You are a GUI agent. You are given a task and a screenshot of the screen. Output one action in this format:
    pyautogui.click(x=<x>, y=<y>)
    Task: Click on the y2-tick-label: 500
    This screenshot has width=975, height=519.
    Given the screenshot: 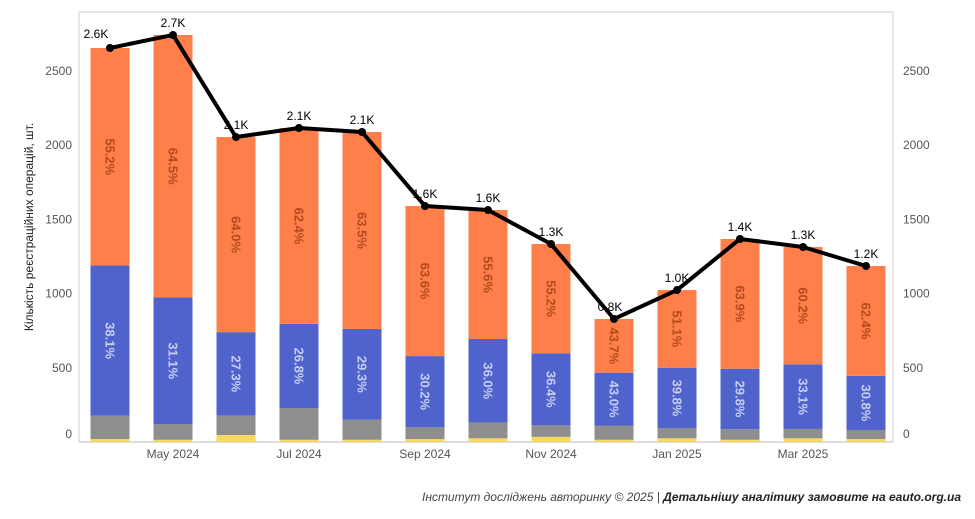 What is the action you would take?
    pyautogui.click(x=913, y=368)
    